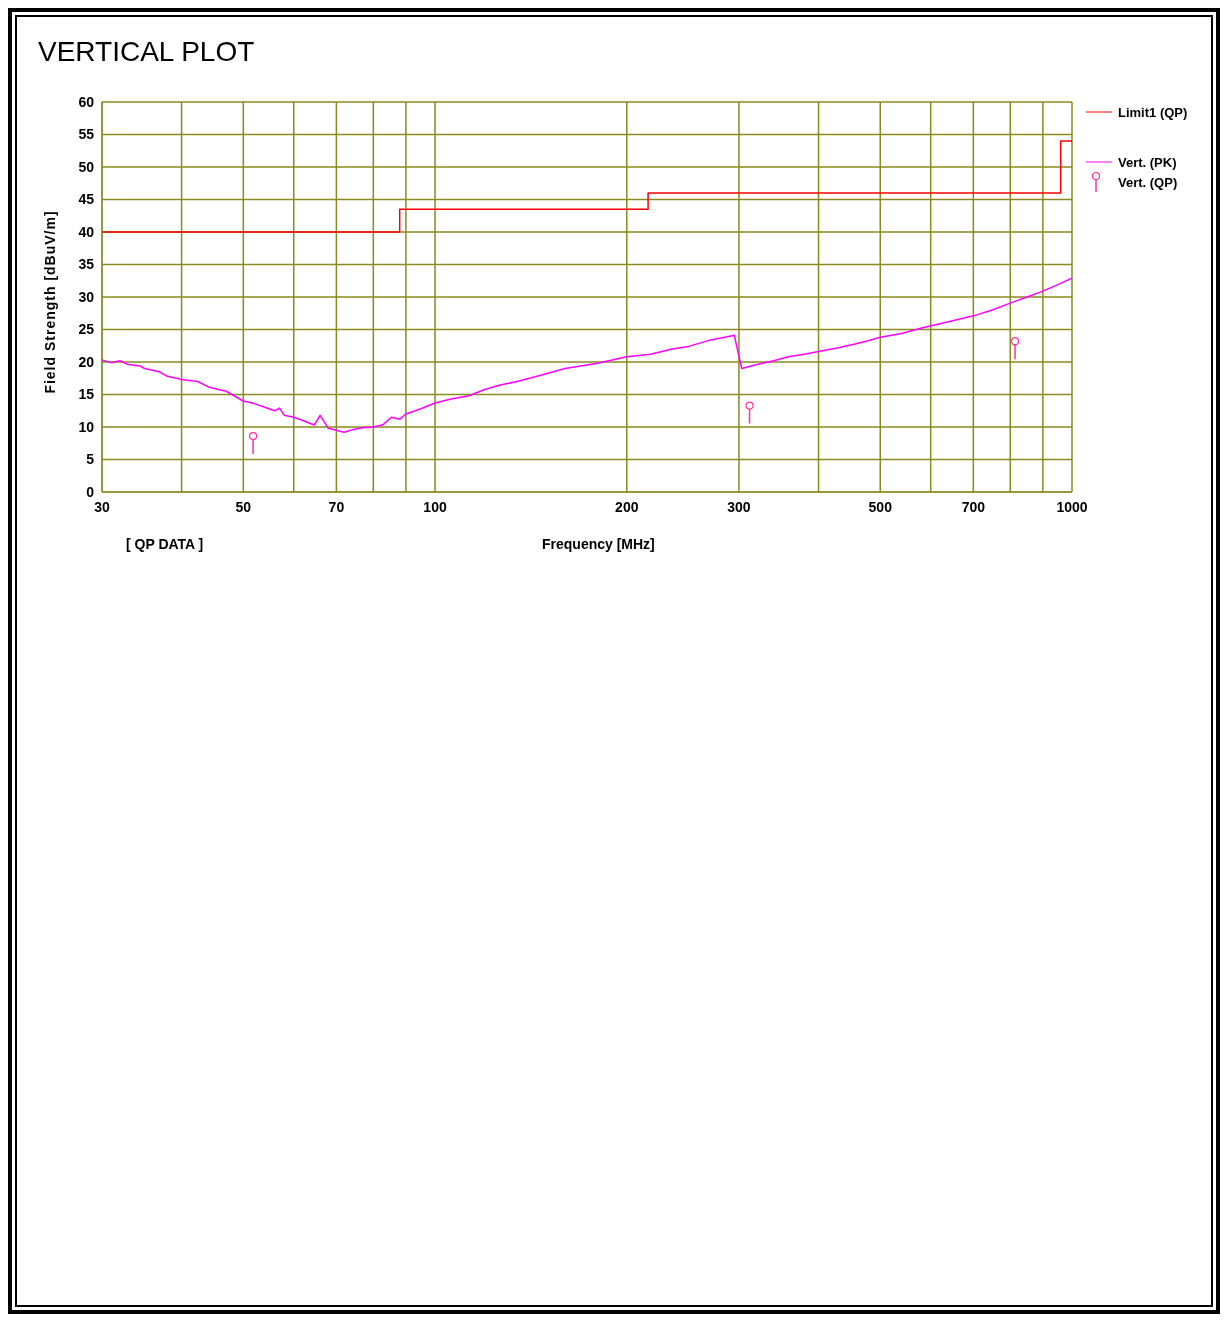 This screenshot has height=1322, width=1228. What do you see at coordinates (880, 507) in the screenshot?
I see `x-tick-label: 500` at bounding box center [880, 507].